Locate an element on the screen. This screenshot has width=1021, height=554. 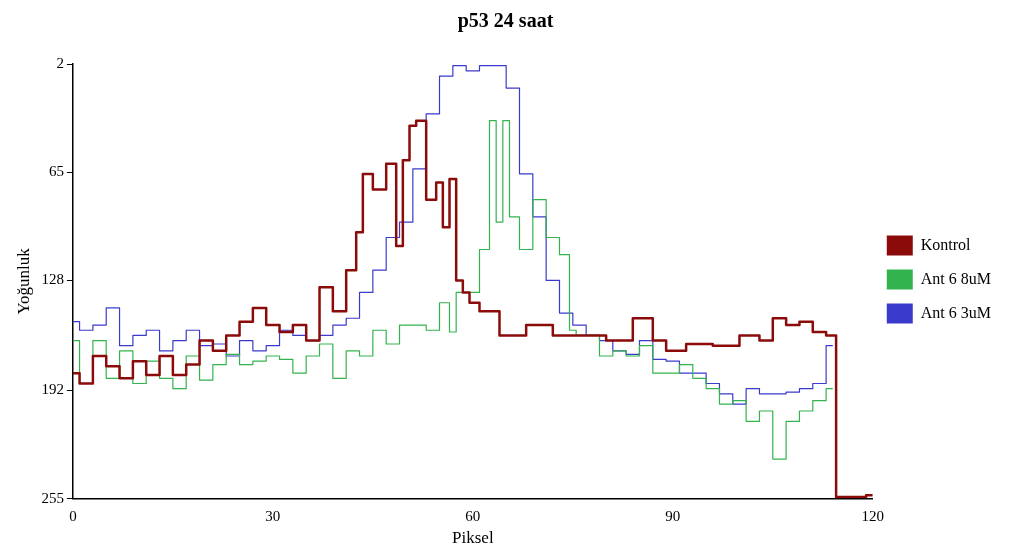
legend-label: Ant 6 8uM is located at coordinates (956, 278).